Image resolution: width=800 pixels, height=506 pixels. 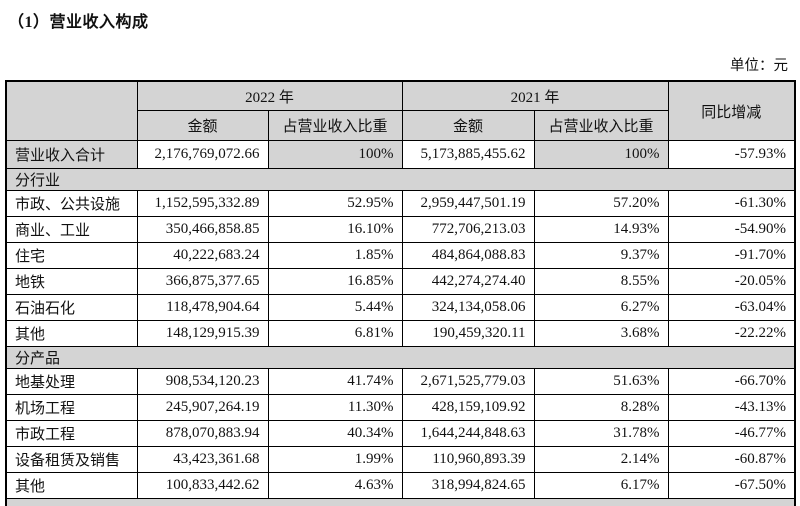 I want to click on row-label: 石油石化, so click(x=71, y=307).